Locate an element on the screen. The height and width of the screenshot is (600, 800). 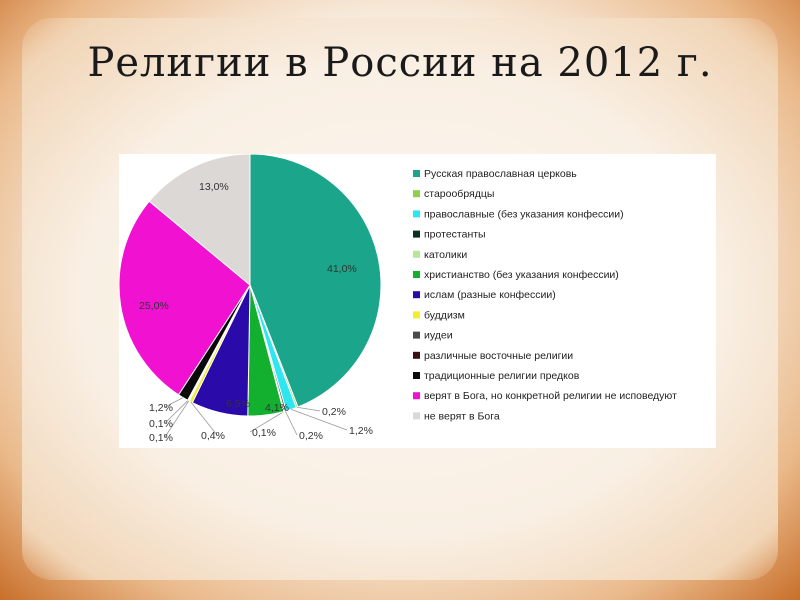
legend-label-rpc: Русская православная церковь is located at coordinates (500, 174).